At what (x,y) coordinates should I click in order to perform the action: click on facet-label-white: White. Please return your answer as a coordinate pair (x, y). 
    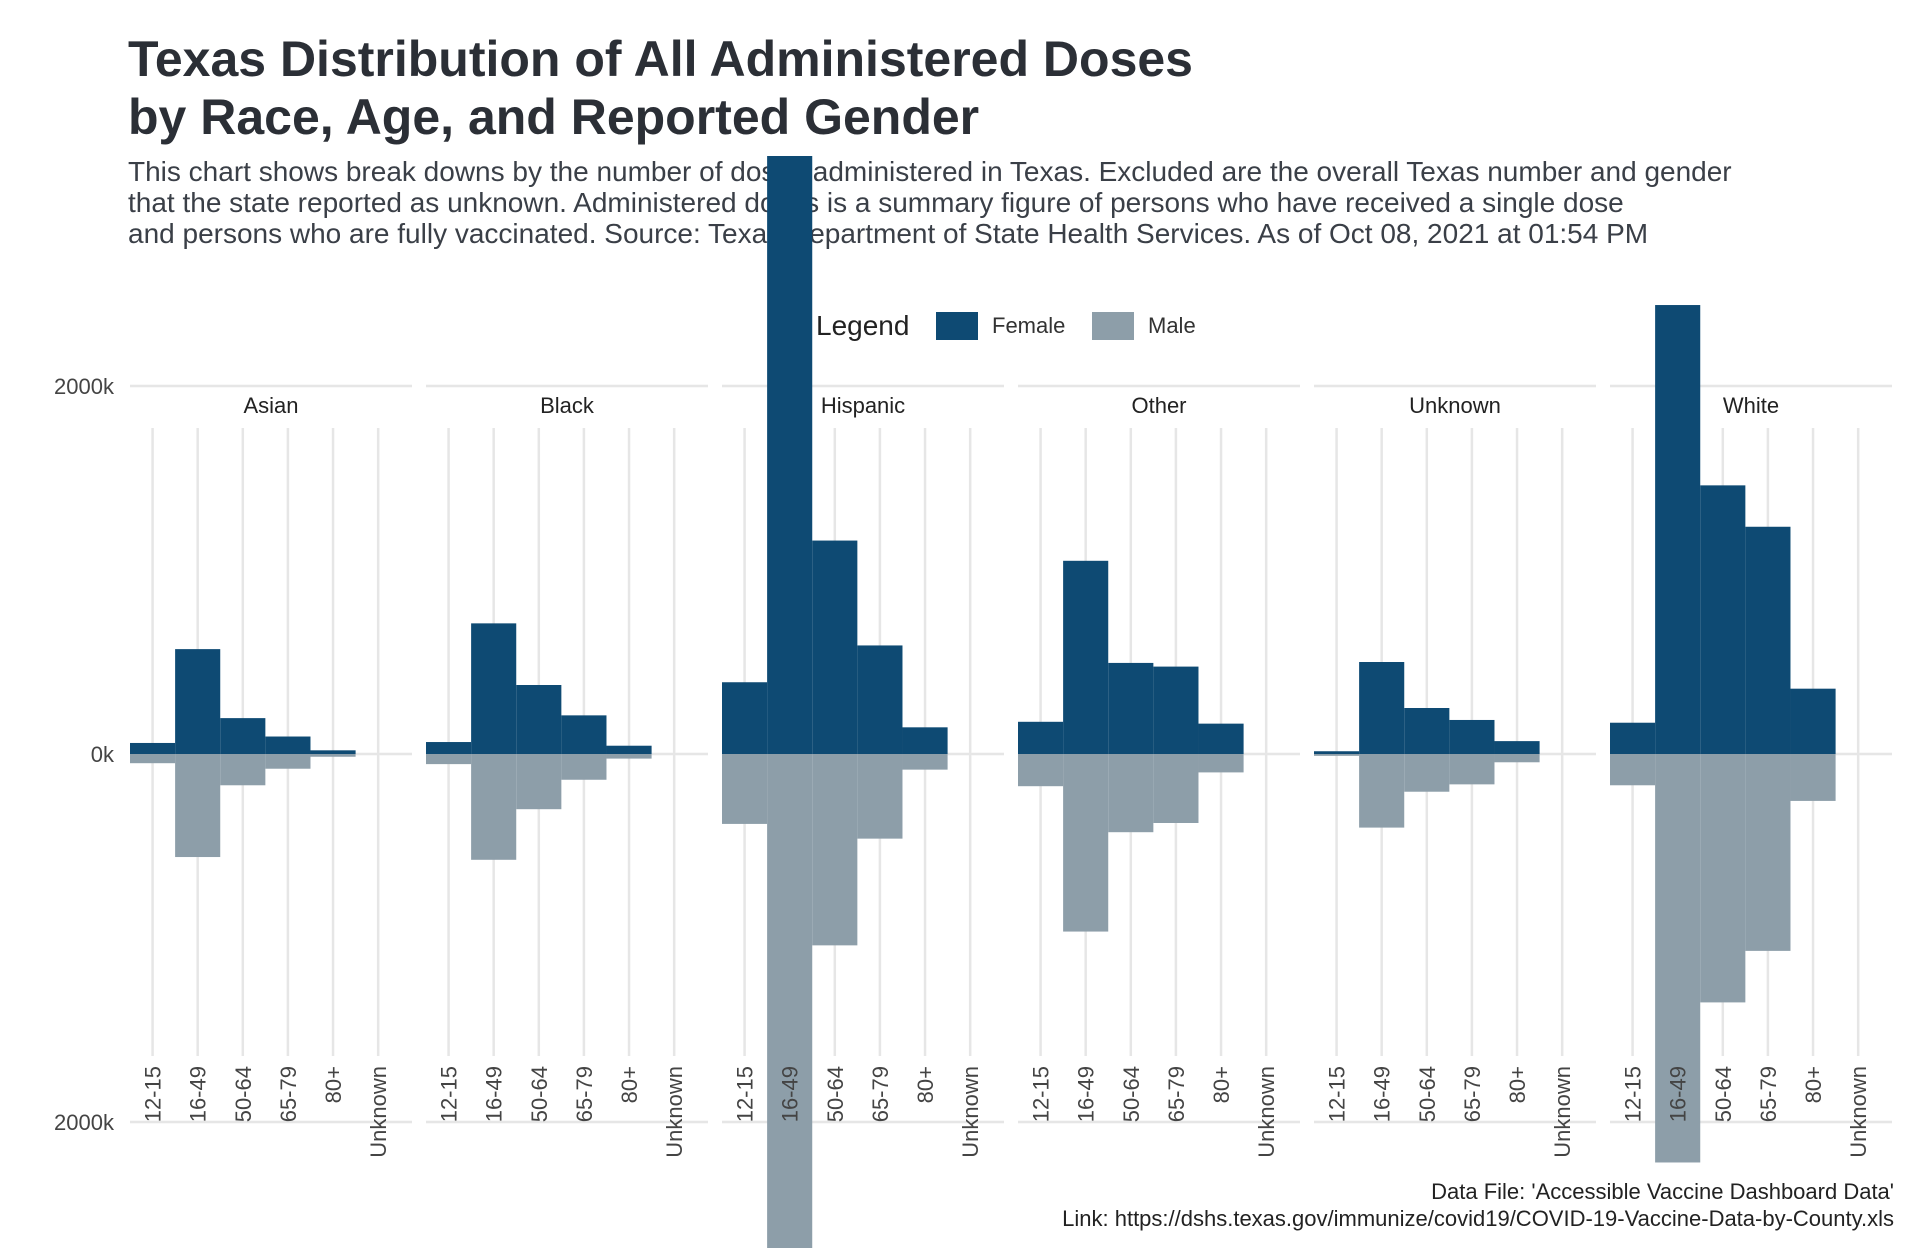
    Looking at the image, I should click on (1751, 405).